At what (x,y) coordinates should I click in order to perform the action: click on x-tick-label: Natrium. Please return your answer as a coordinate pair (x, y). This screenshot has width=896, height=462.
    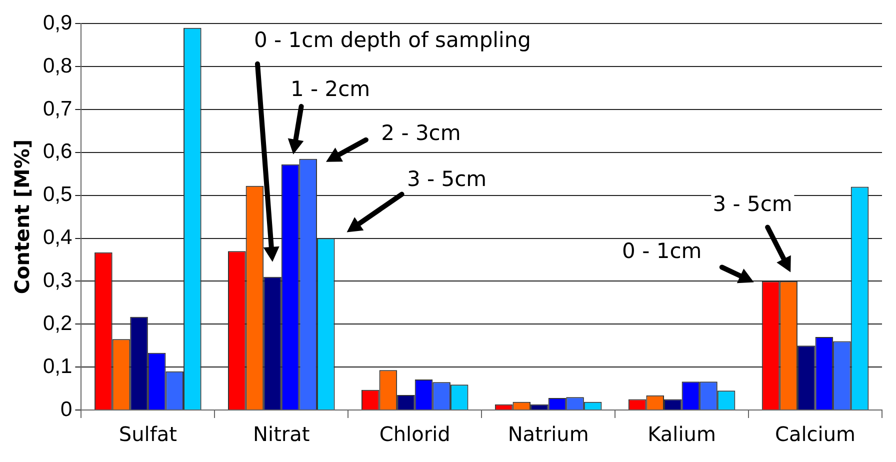
    Looking at the image, I should click on (548, 434).